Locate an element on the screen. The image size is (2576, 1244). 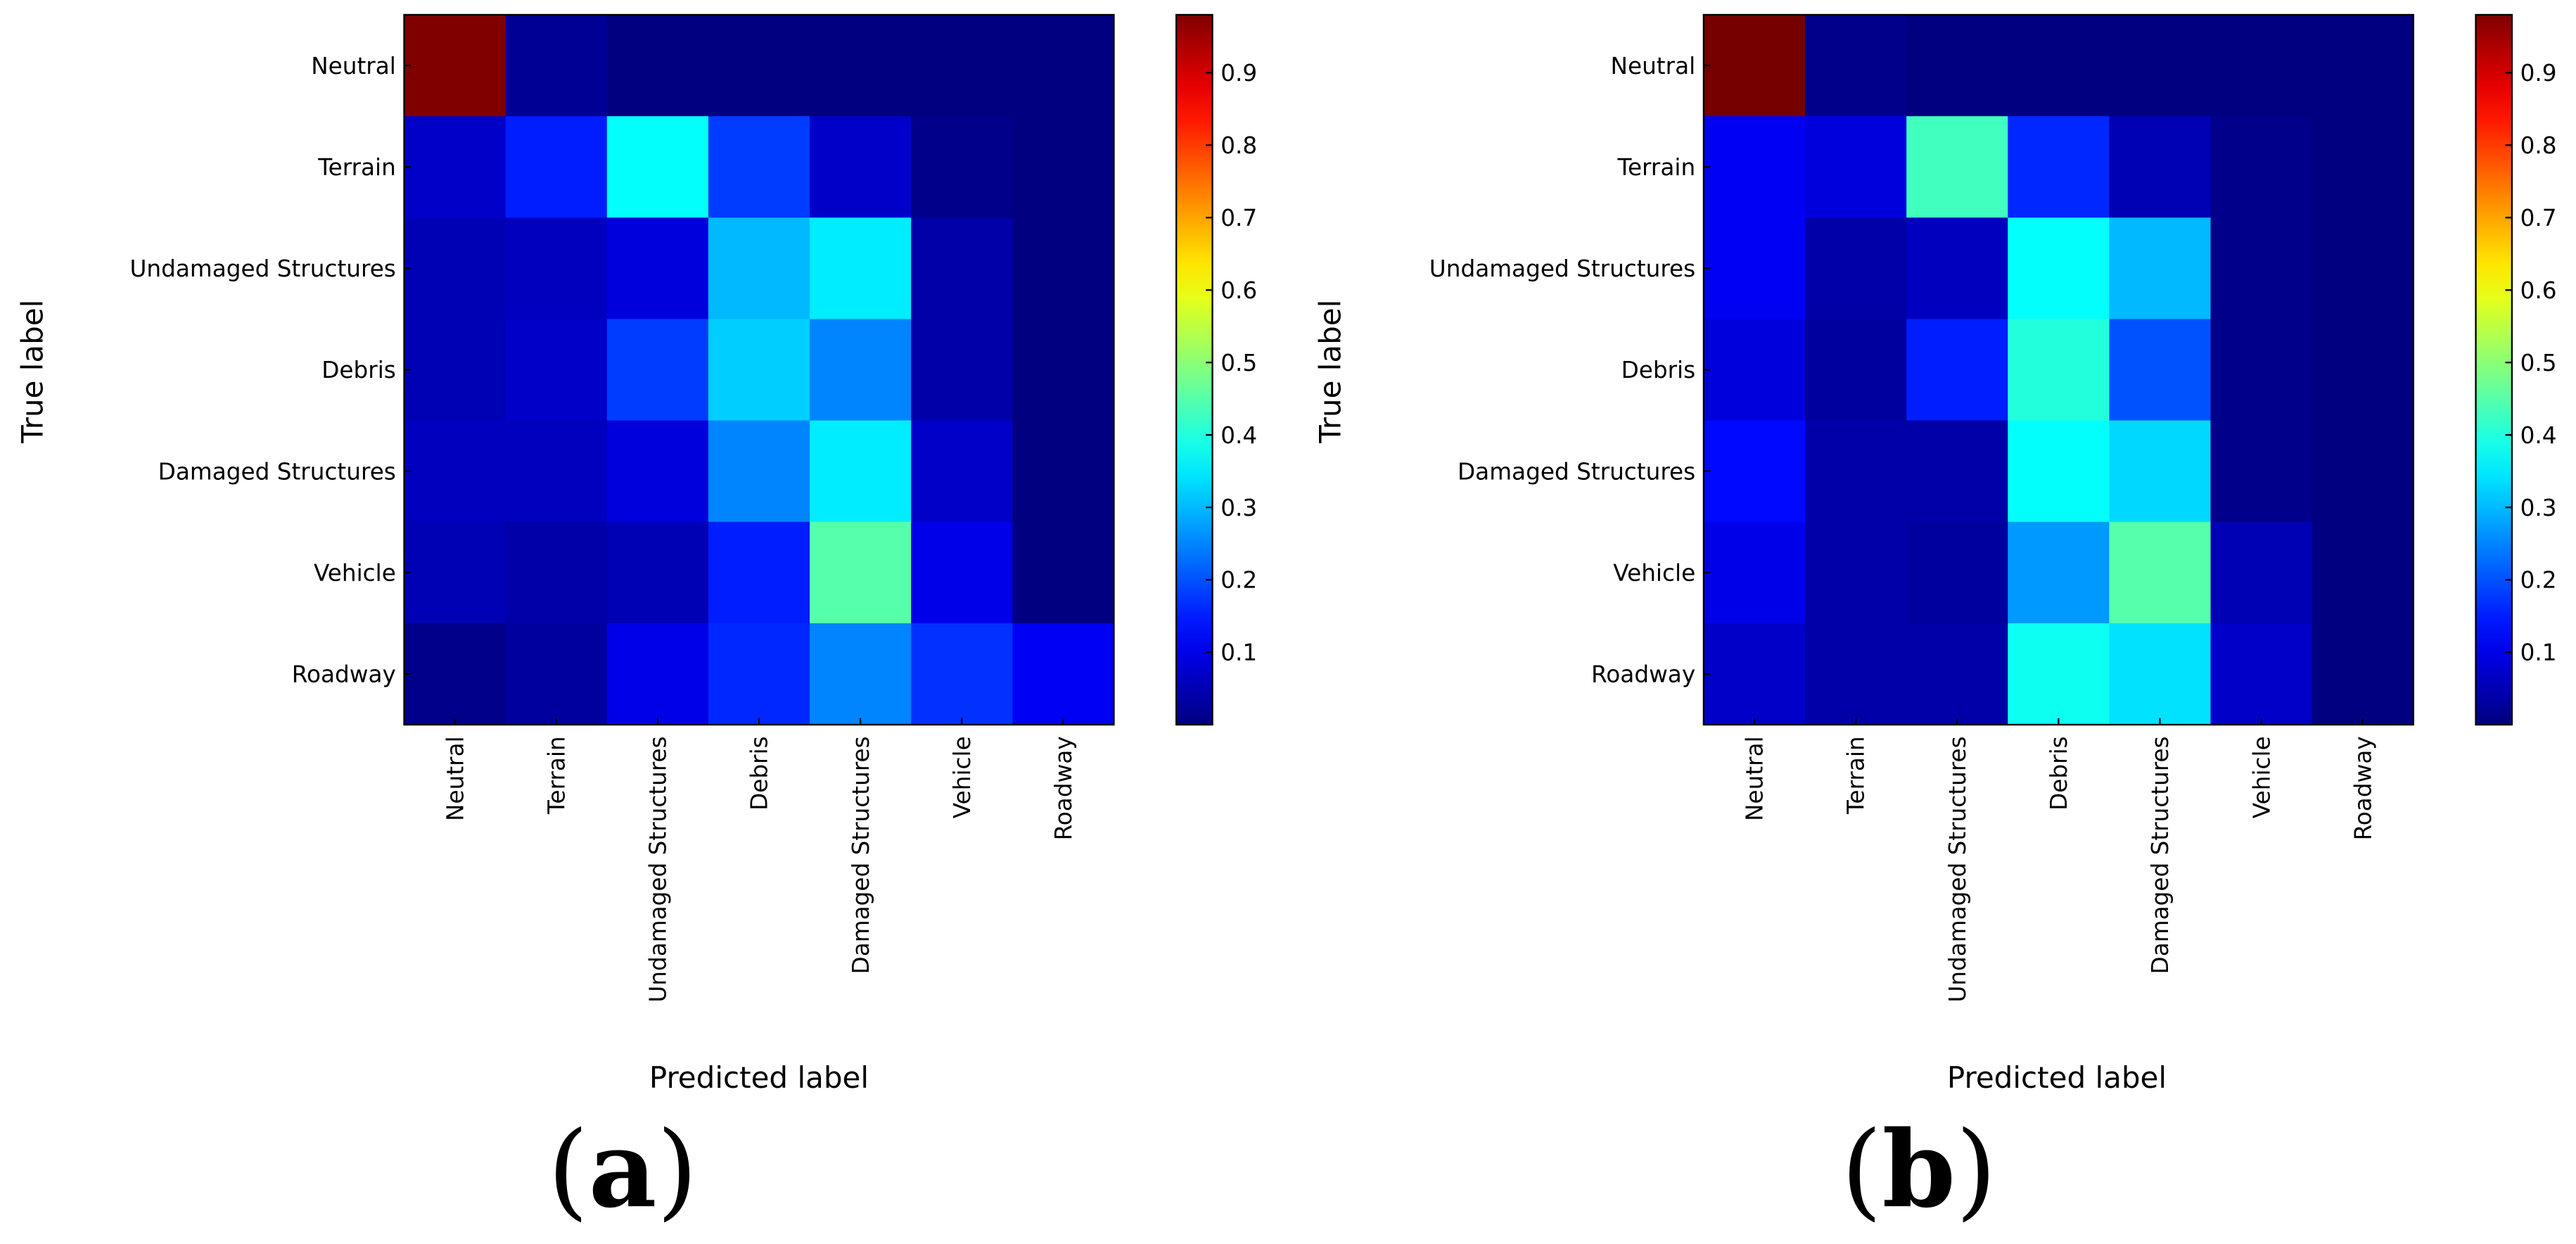
y-tick-label: Damaged Structures is located at coordinates (1576, 471).